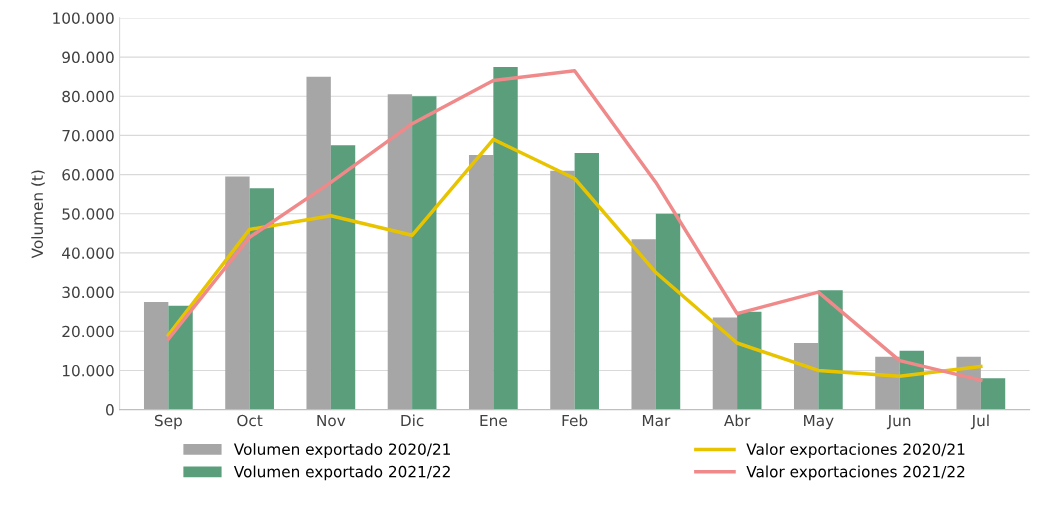  I want to click on legend-label: Volumen exportado 2020/21, so click(341, 450).